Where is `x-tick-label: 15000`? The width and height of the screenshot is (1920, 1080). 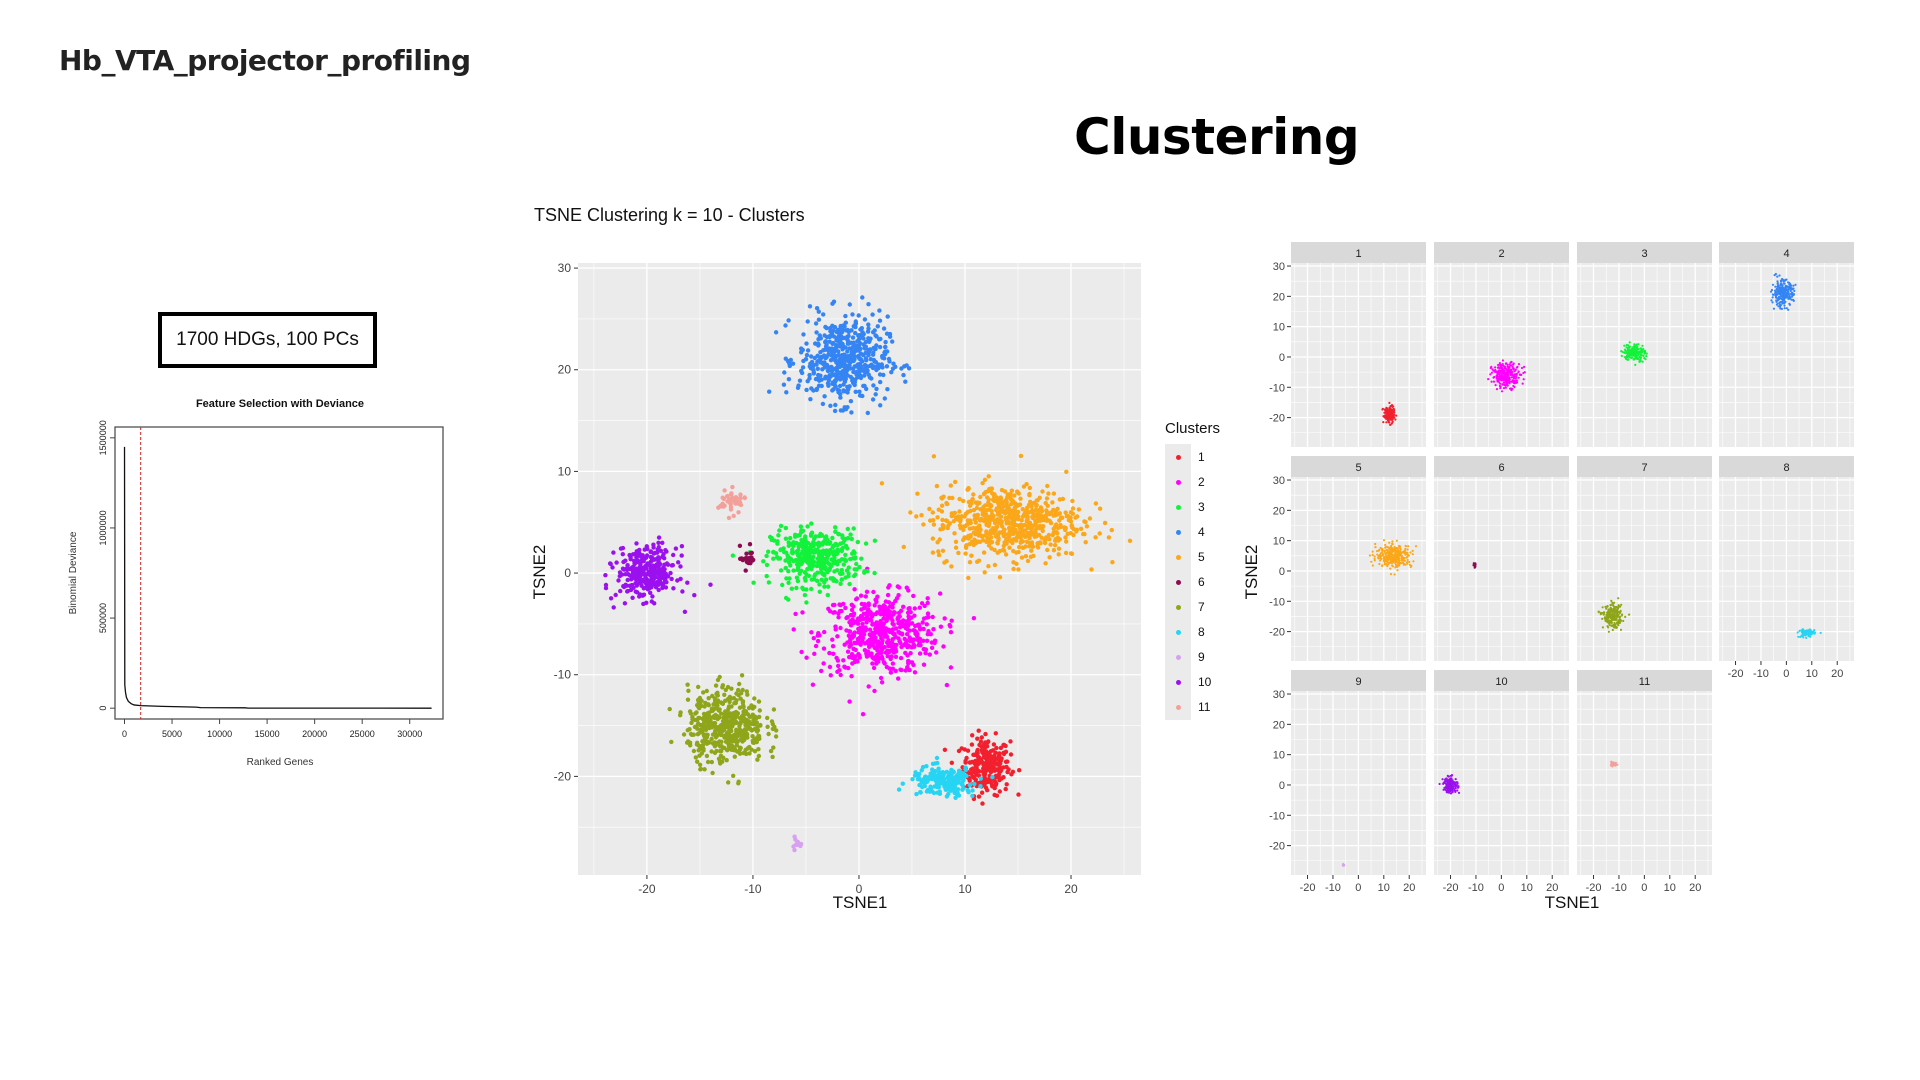
x-tick-label: 15000 is located at coordinates (267, 734).